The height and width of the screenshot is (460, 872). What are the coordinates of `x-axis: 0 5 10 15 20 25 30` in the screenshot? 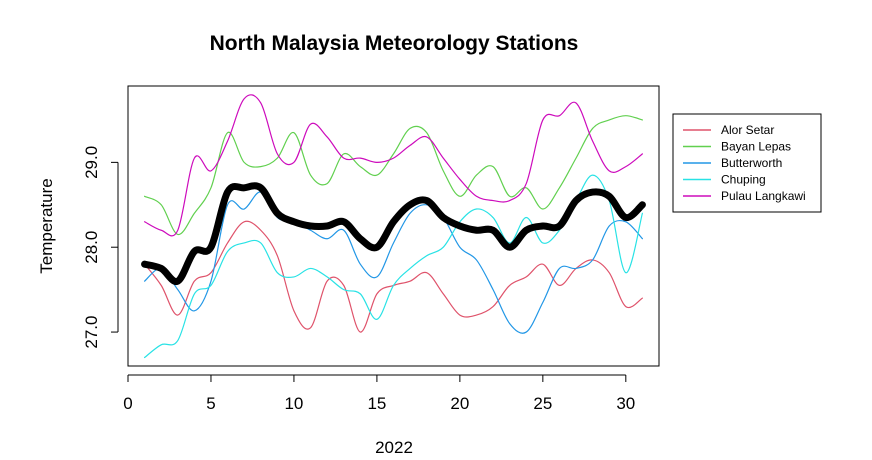 It's located at (379, 393).